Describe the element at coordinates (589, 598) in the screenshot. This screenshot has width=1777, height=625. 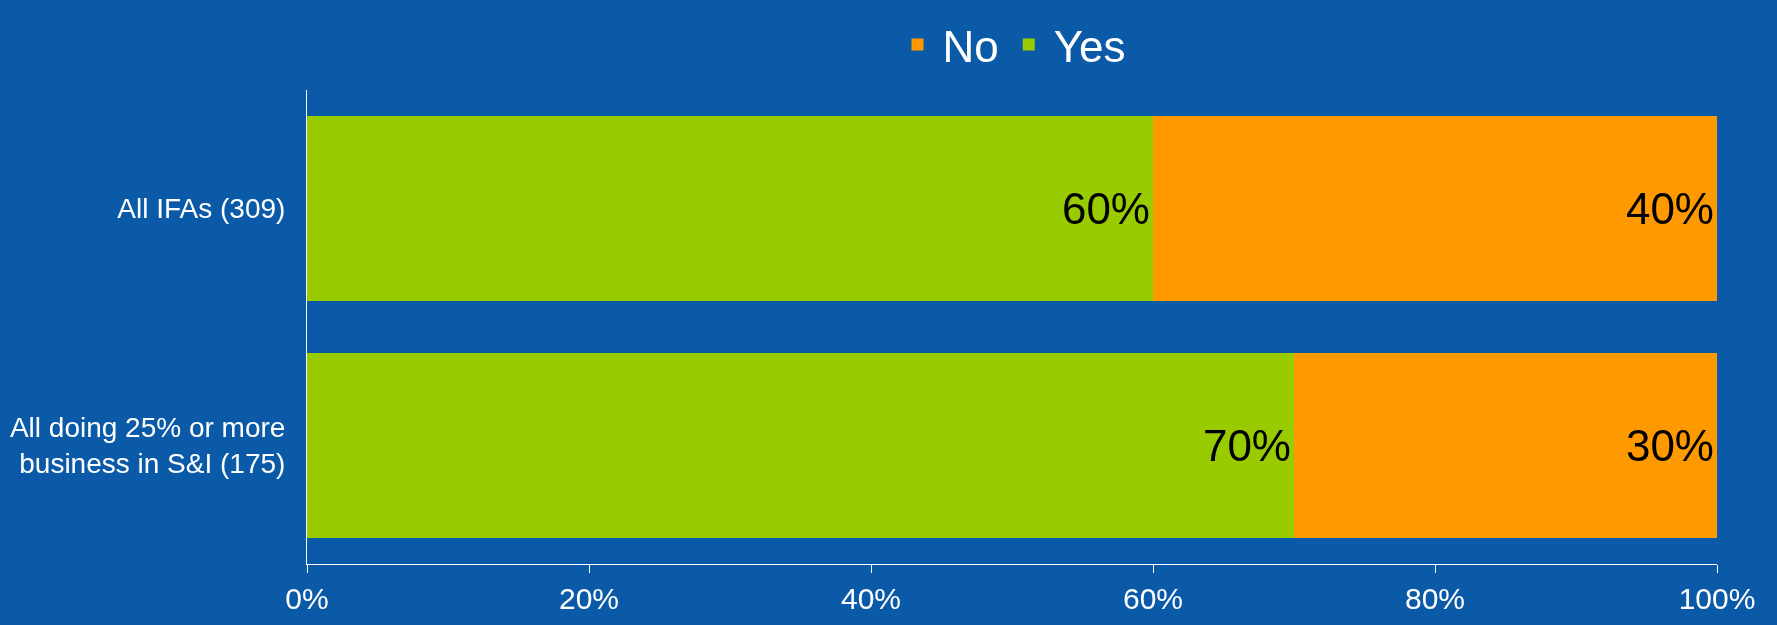
I see `x-tick-label: 20%` at that location.